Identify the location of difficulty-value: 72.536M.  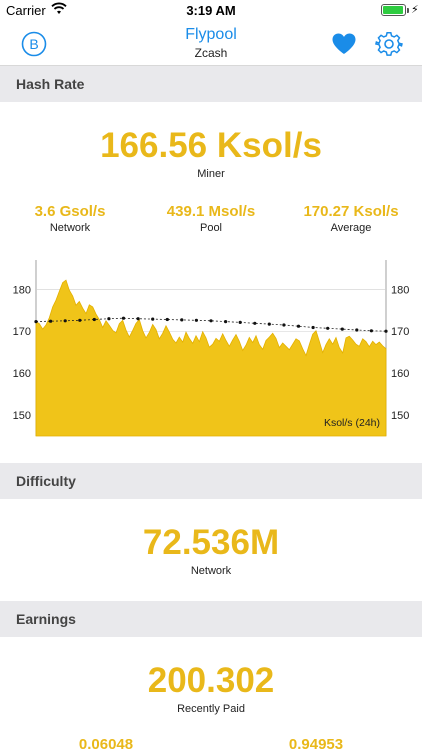
(211, 542).